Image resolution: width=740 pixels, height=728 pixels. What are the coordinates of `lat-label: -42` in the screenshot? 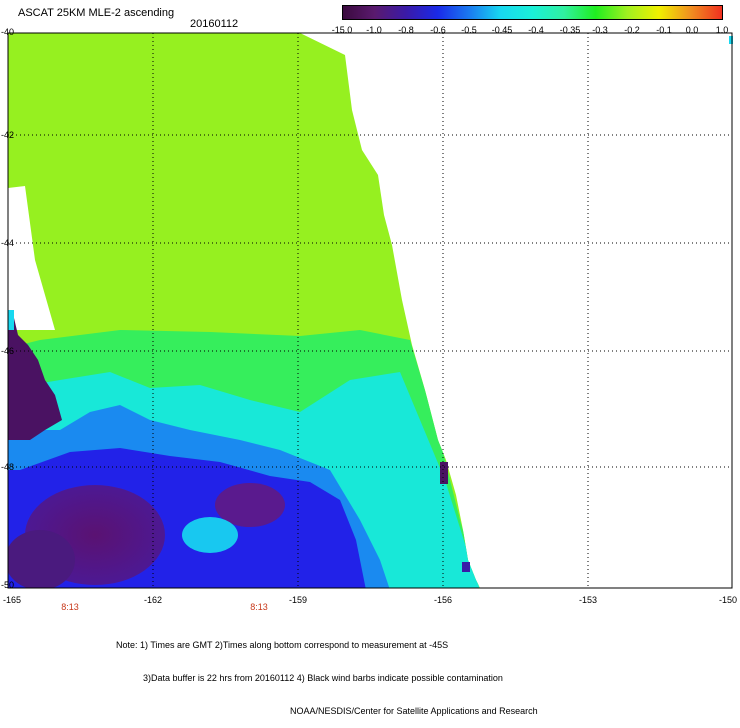 It's located at (8, 135).